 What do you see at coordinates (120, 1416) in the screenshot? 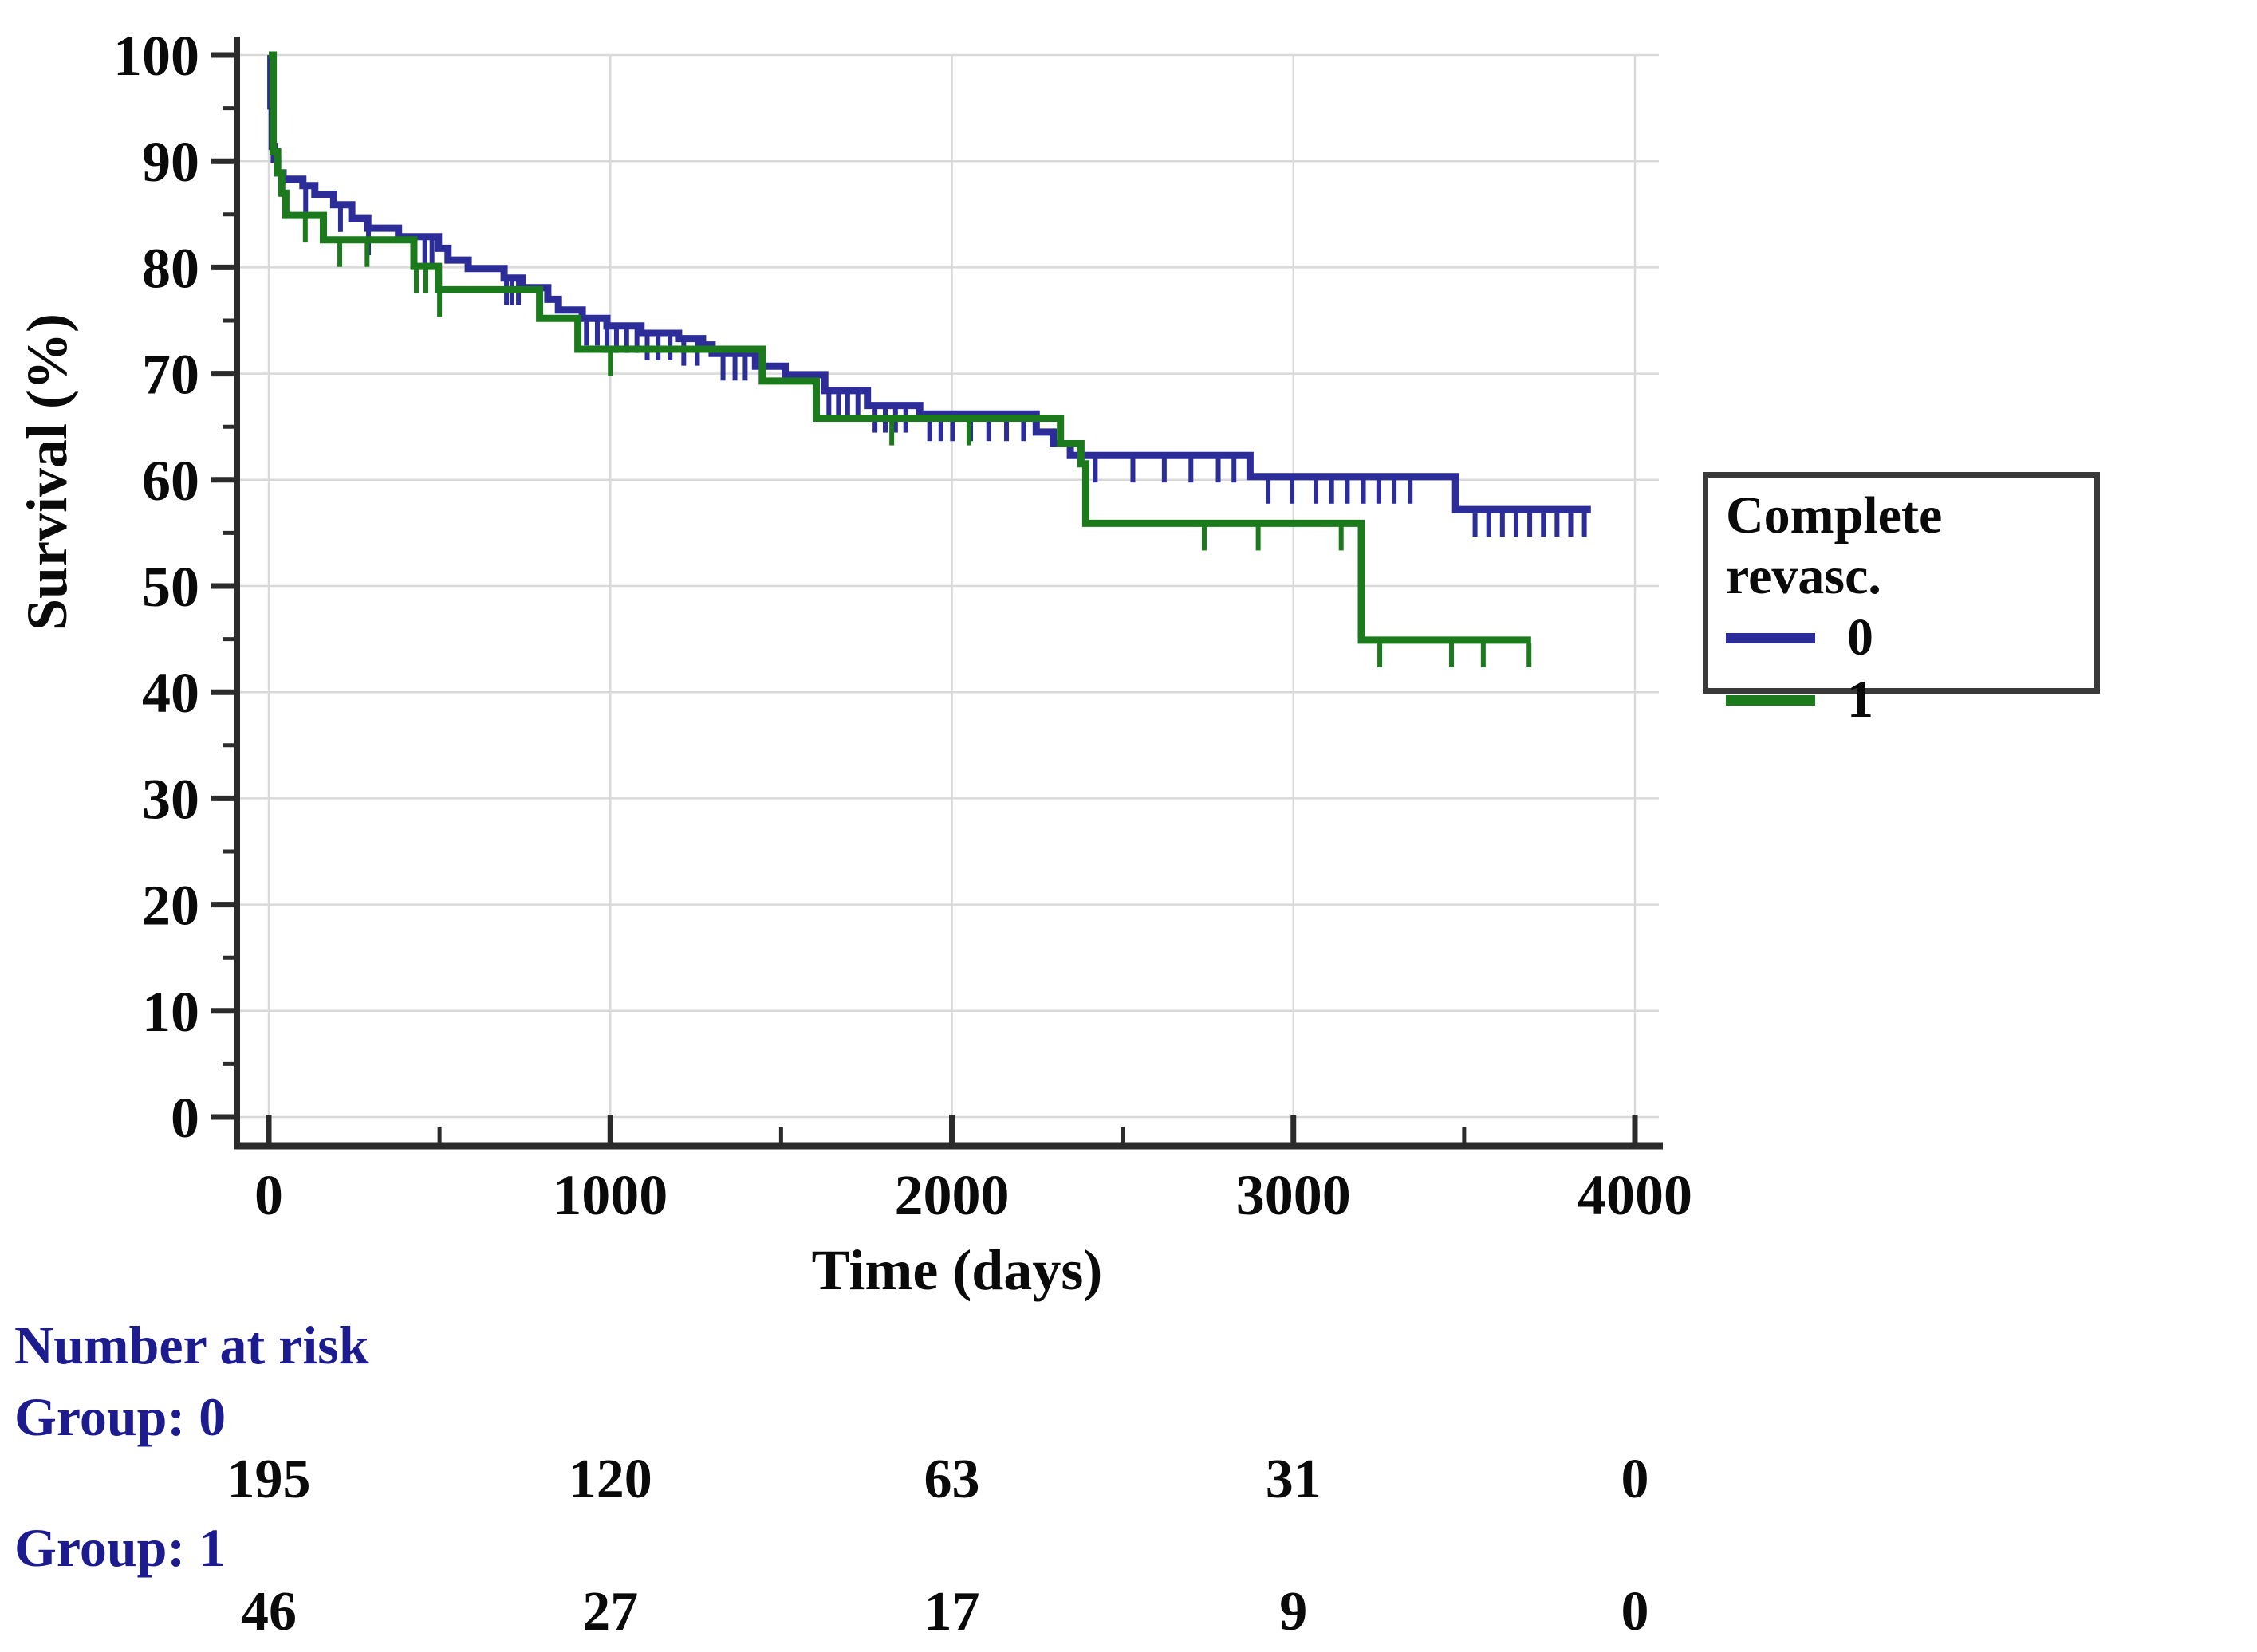
I see `at-risk-group-label-0: Group: 0` at bounding box center [120, 1416].